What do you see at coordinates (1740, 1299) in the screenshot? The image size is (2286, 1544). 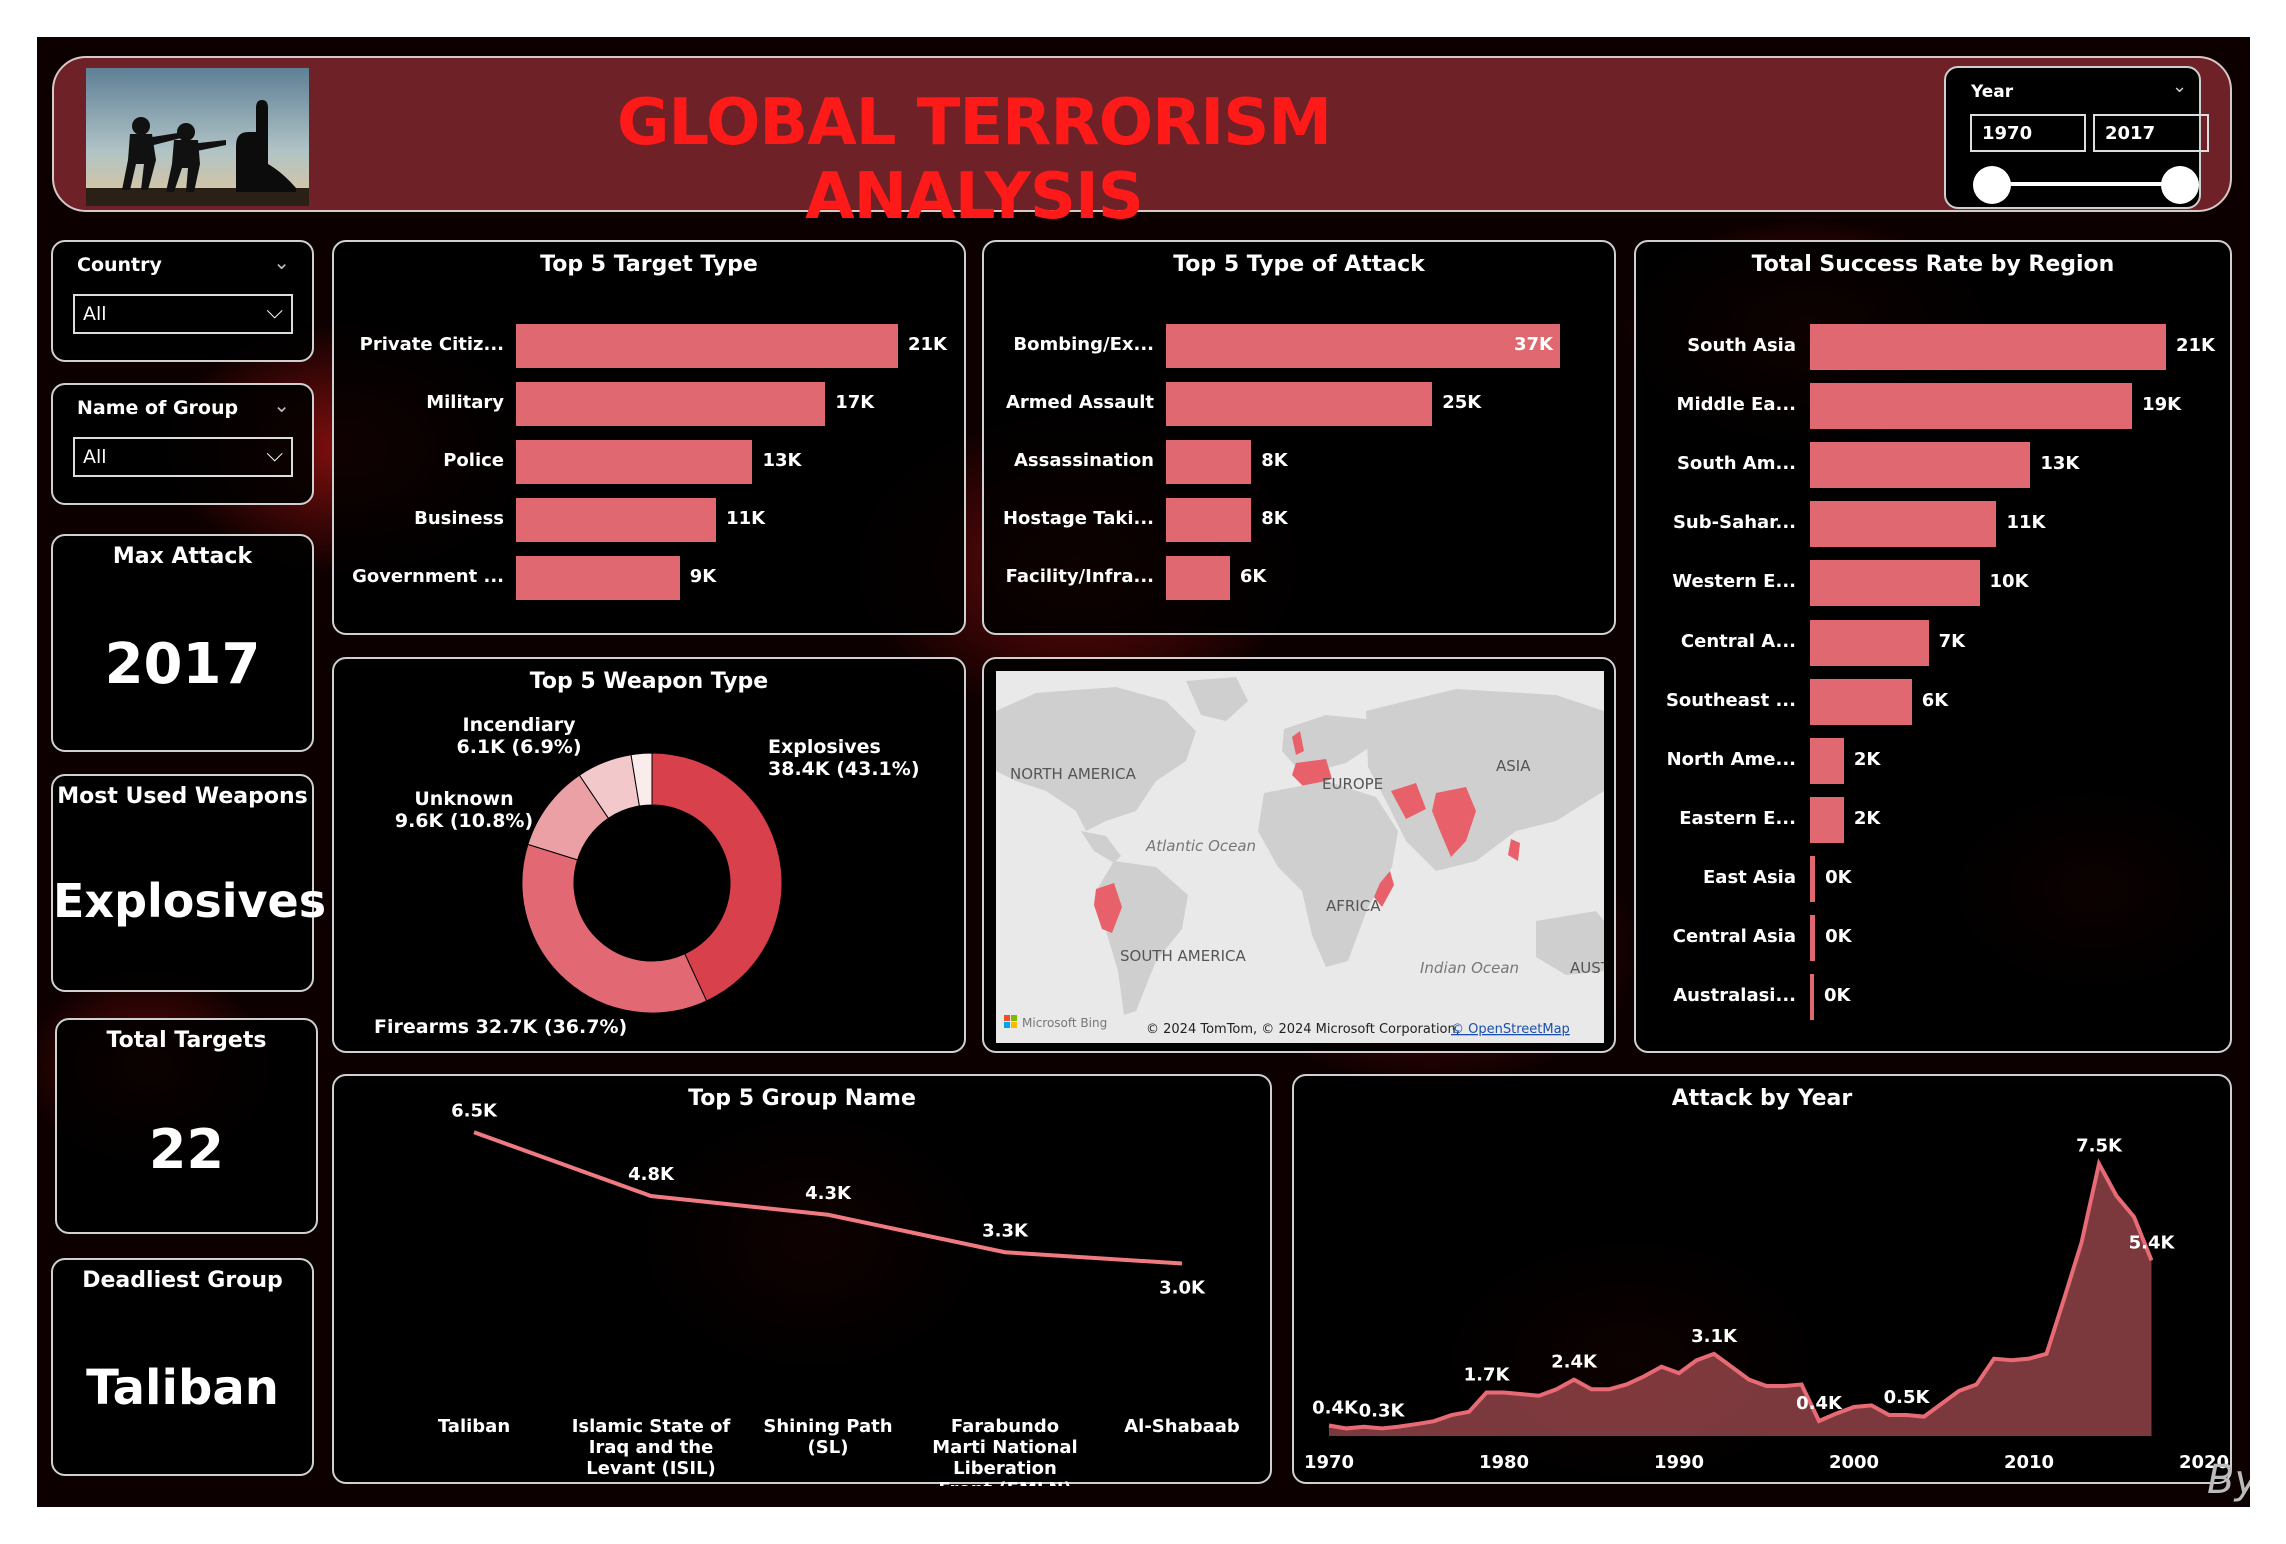 I see `year-area` at bounding box center [1740, 1299].